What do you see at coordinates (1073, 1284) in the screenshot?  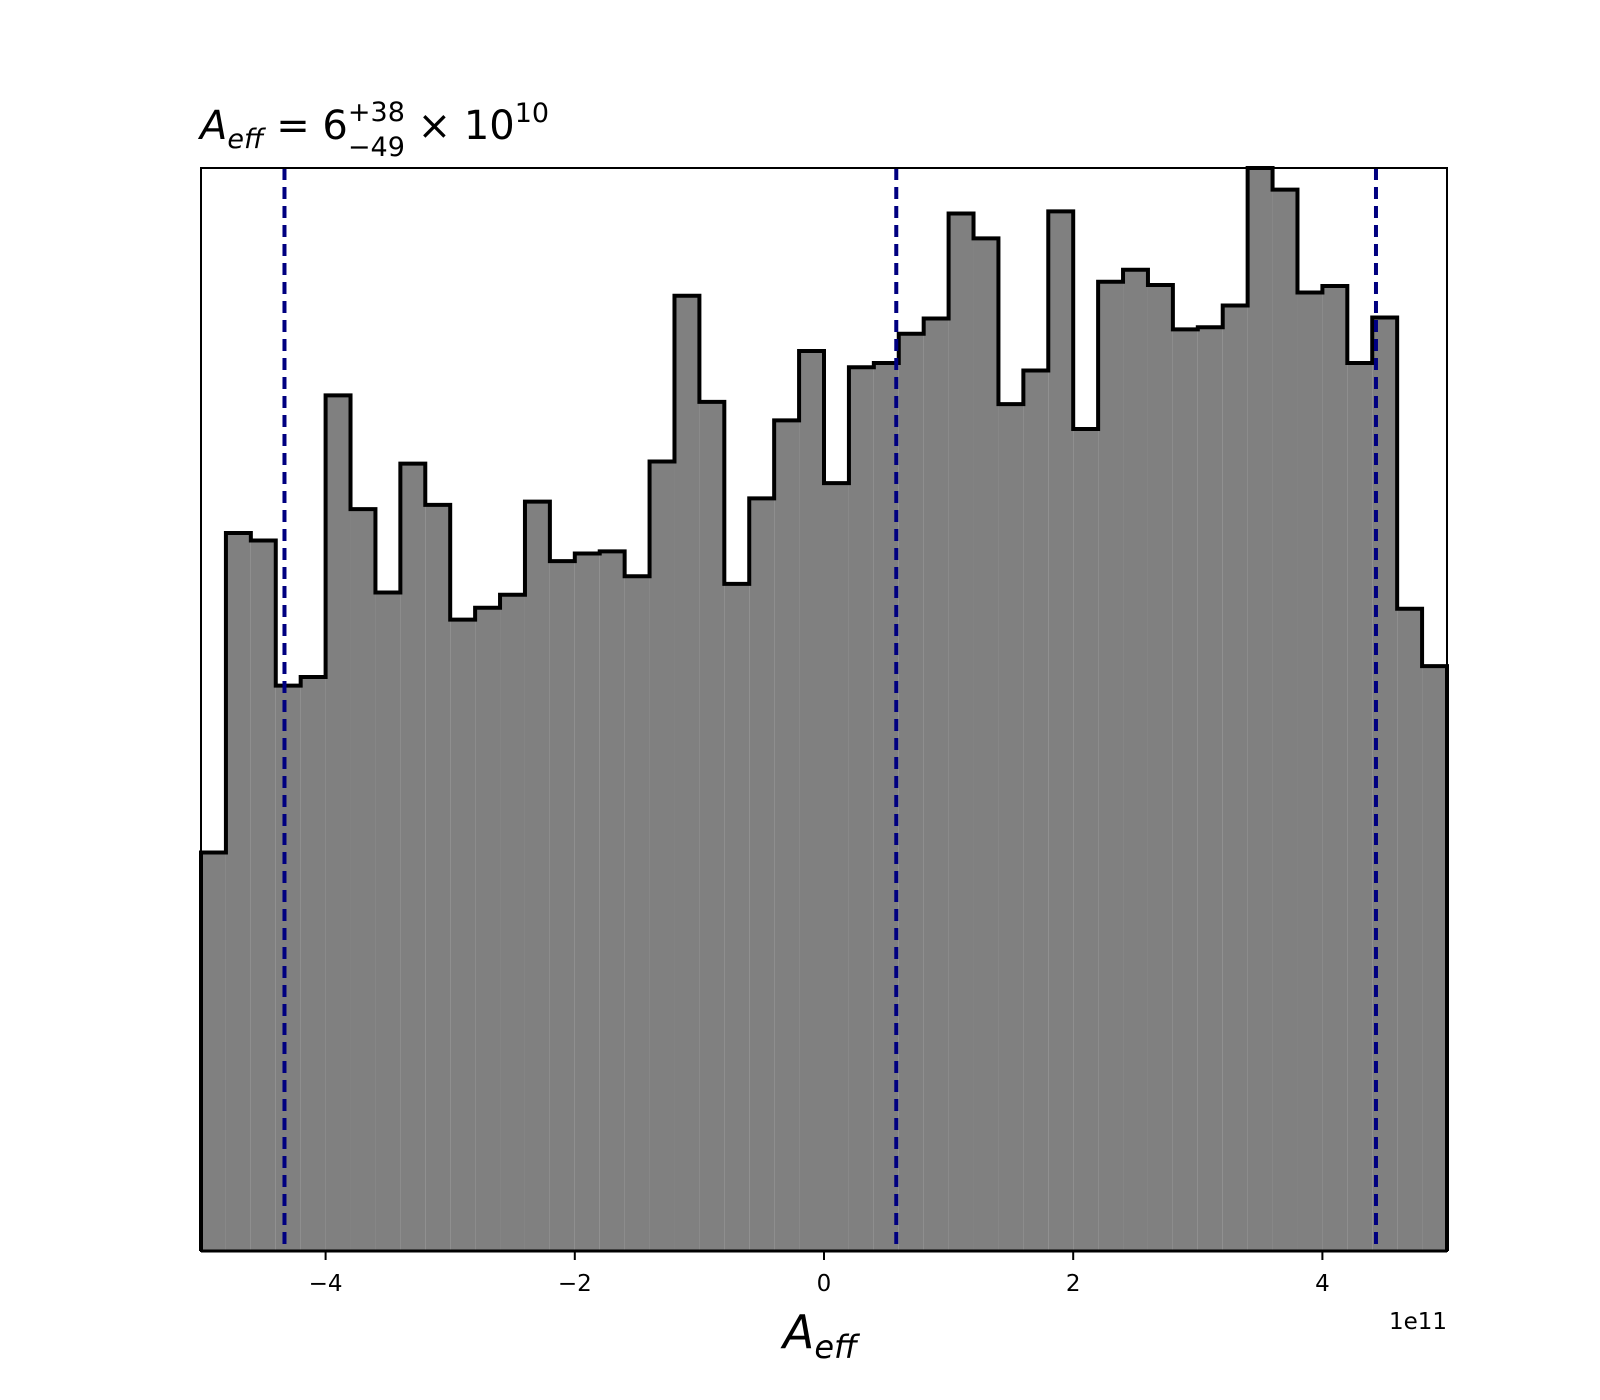 I see `x-tick-label: 2` at bounding box center [1073, 1284].